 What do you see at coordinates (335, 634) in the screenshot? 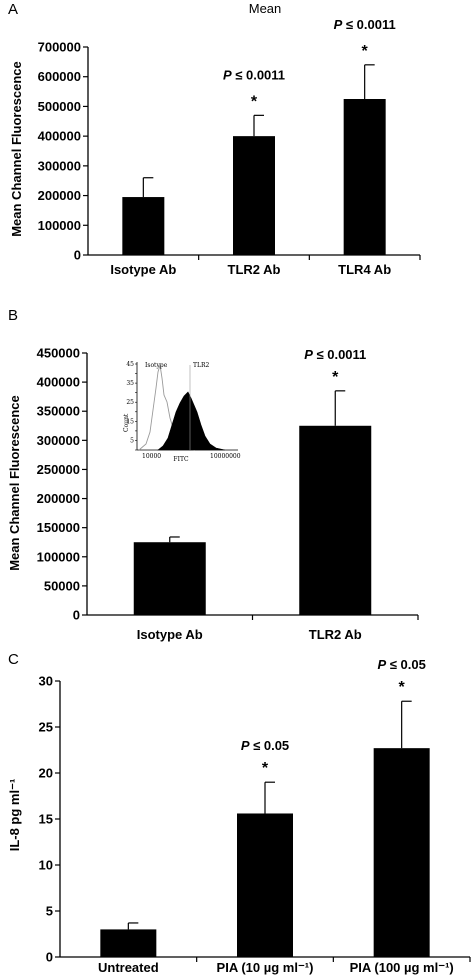
I see `panel-b-category-label: TLR2 Ab` at bounding box center [335, 634].